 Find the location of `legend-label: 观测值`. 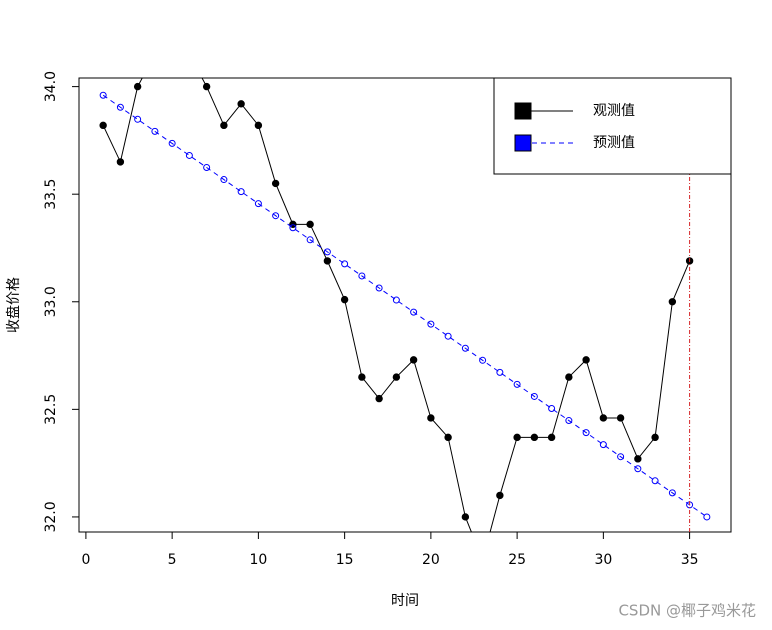

legend-label: 观测值 is located at coordinates (614, 111).